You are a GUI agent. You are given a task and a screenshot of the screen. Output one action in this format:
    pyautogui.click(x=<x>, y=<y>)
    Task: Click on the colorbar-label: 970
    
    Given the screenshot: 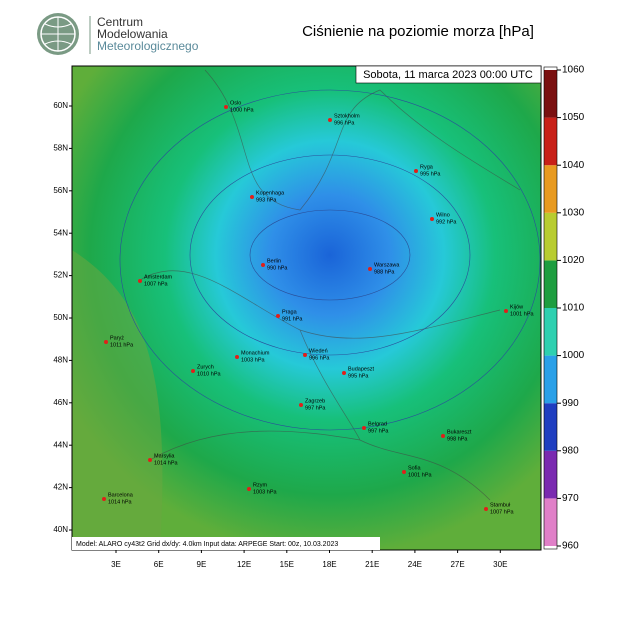 What is the action you would take?
    pyautogui.click(x=570, y=498)
    